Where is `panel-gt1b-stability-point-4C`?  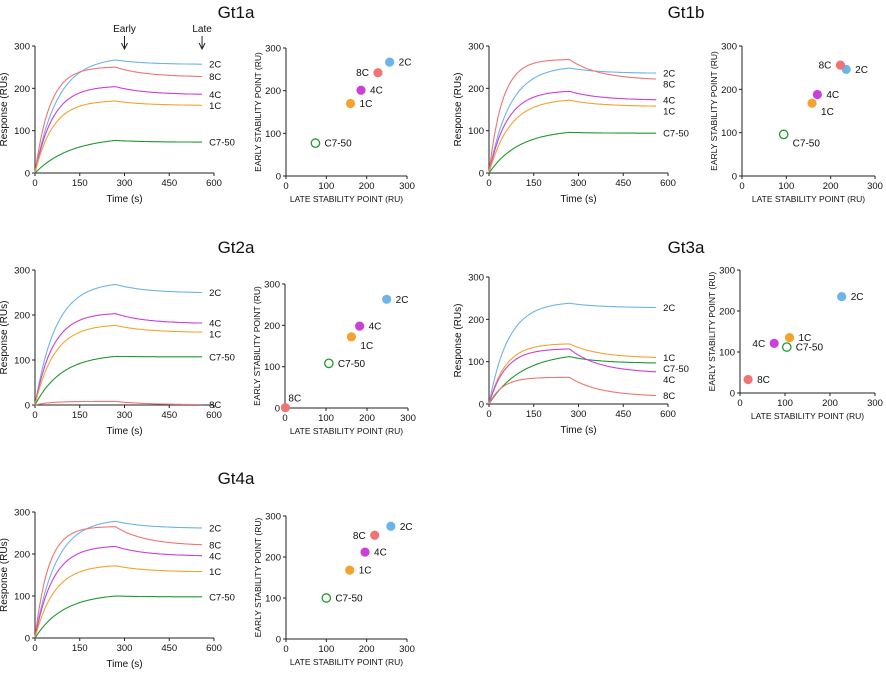
panel-gt1b-stability-point-4C is located at coordinates (817, 94).